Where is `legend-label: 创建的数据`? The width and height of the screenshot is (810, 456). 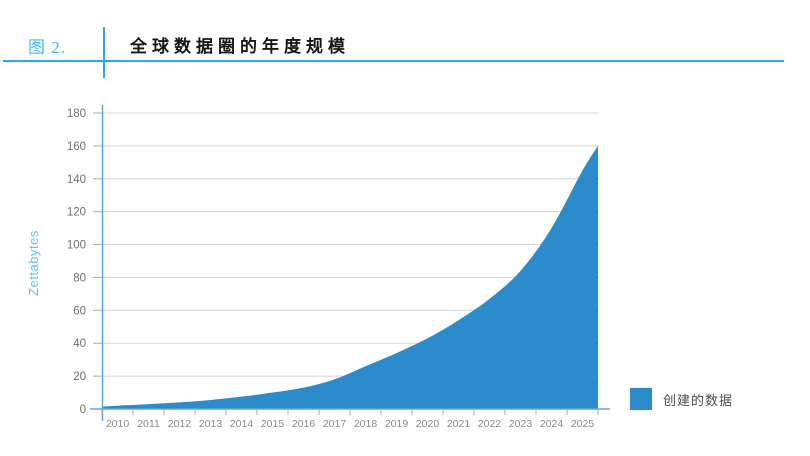 legend-label: 创建的数据 is located at coordinates (698, 400).